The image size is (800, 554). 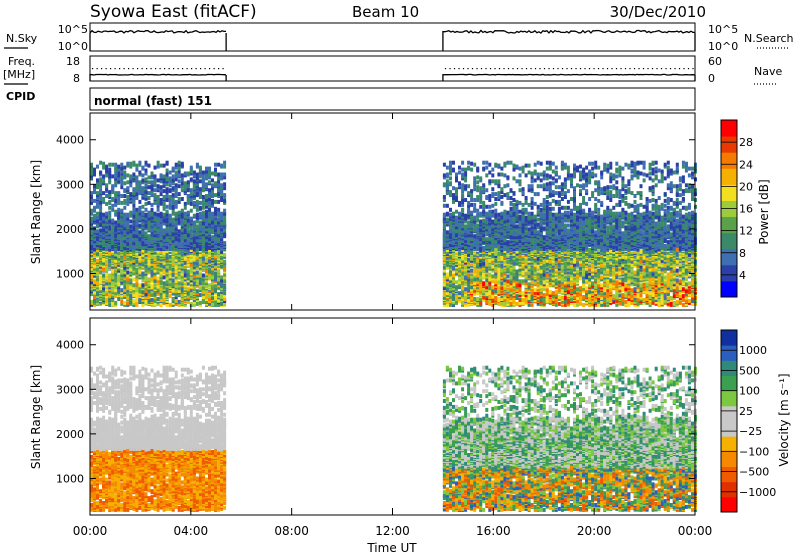 What do you see at coordinates (723, 29) in the screenshot?
I see `noise-right-tick-top: 10^5` at bounding box center [723, 29].